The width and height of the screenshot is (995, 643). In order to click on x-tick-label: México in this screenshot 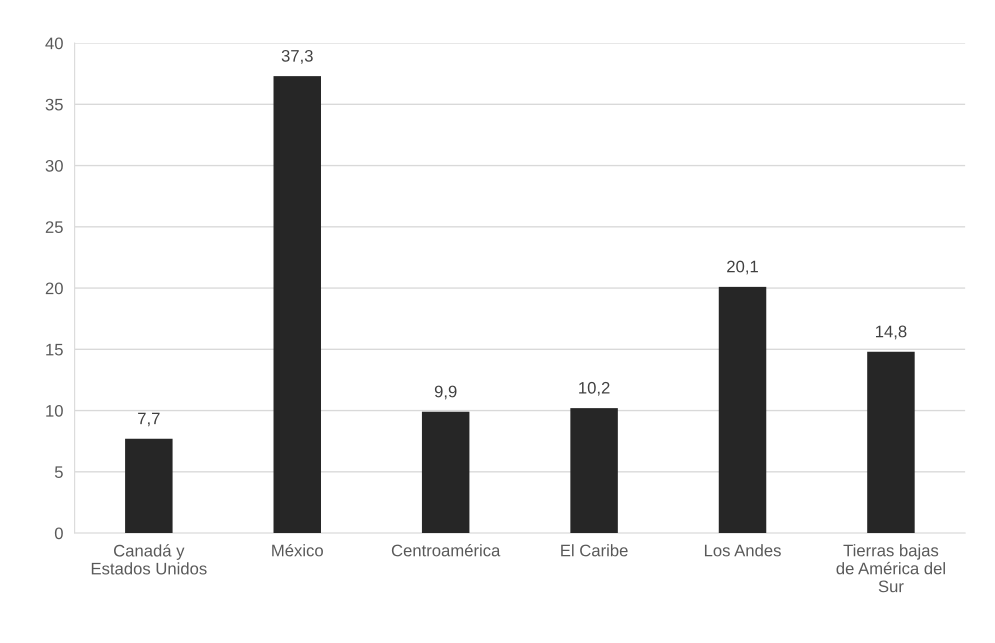, I will do `click(297, 550)`.